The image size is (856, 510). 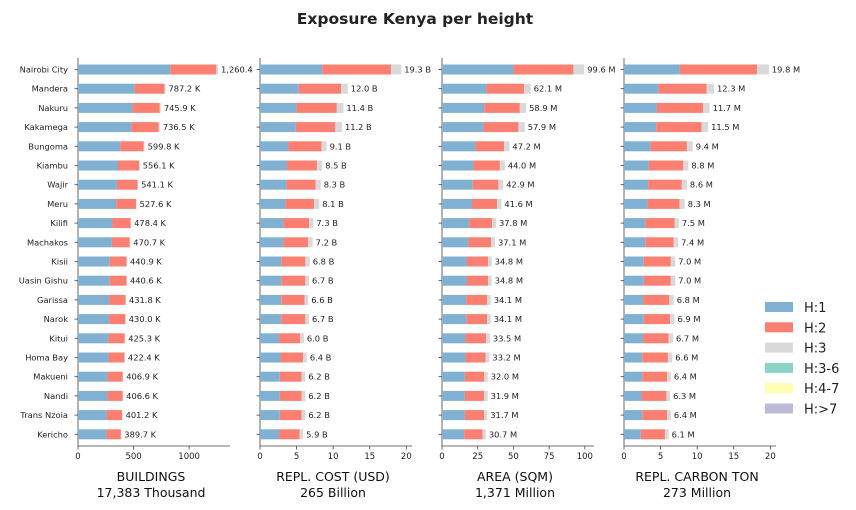 I want to click on y-tick-label: Kisii, so click(x=59, y=262).